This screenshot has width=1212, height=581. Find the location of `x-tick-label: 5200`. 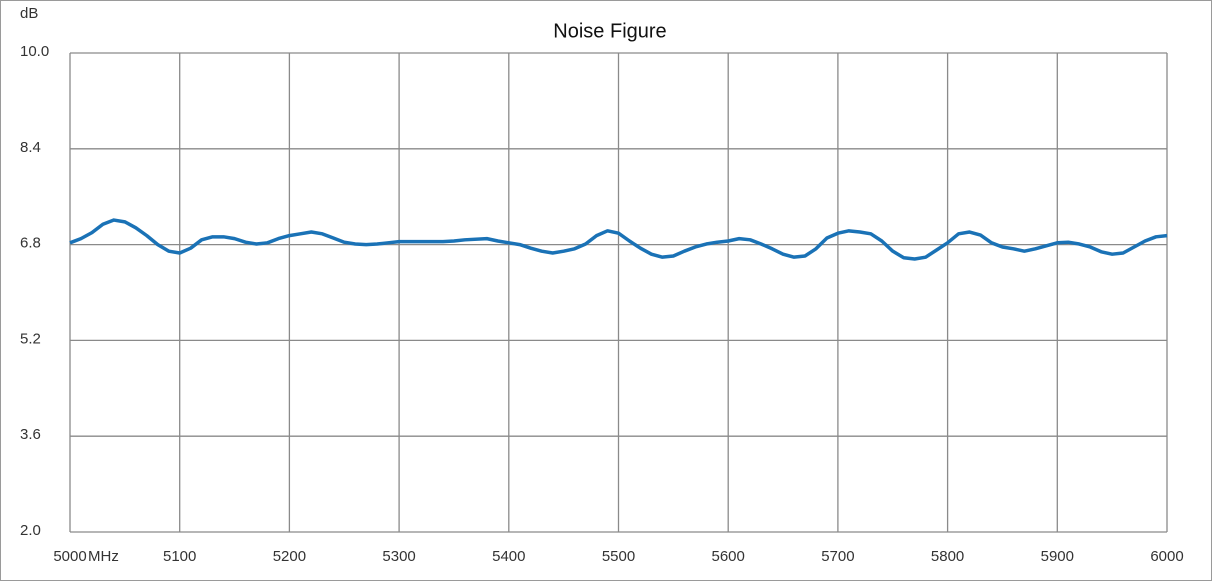

x-tick-label: 5200 is located at coordinates (289, 556).